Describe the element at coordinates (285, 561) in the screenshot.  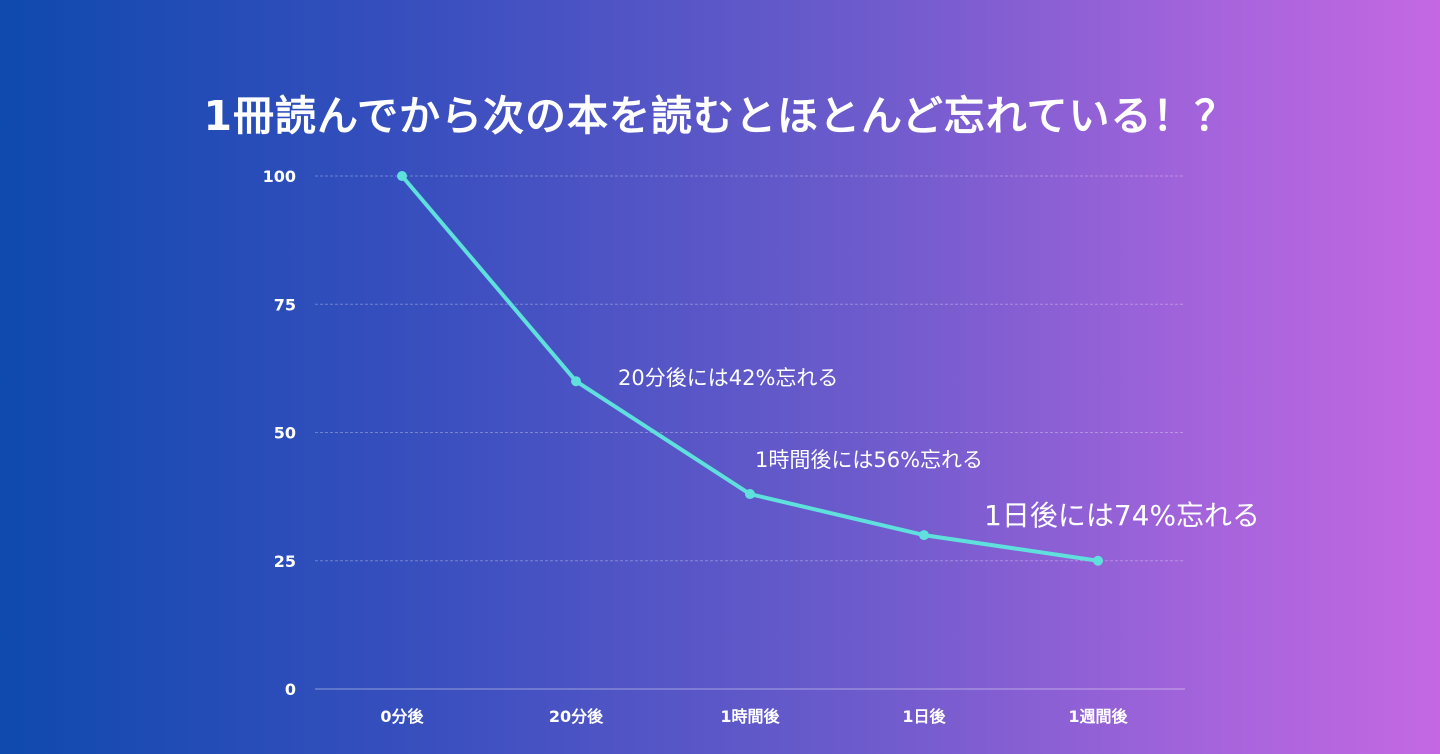
I see `y-tick-label: 25` at that location.